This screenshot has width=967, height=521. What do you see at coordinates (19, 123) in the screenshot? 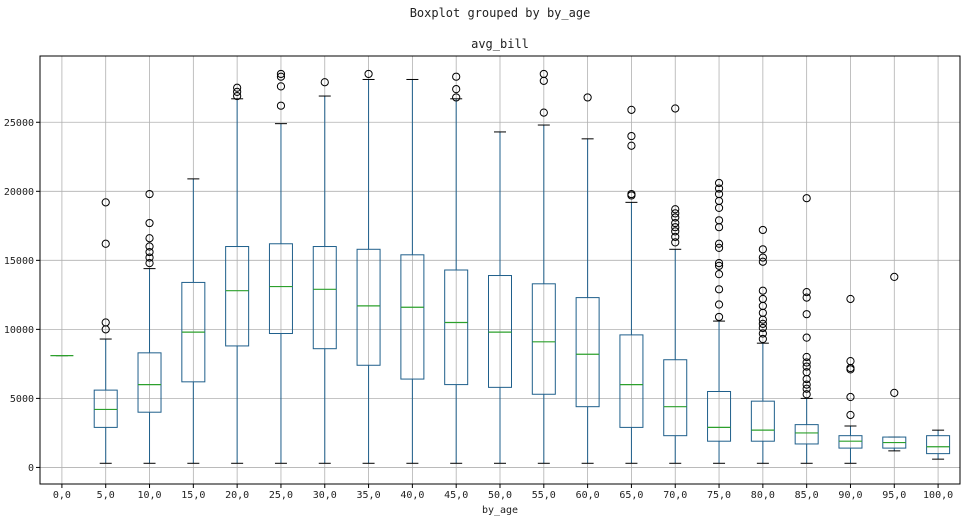
I see `y-tick-label: 25000` at bounding box center [19, 123].